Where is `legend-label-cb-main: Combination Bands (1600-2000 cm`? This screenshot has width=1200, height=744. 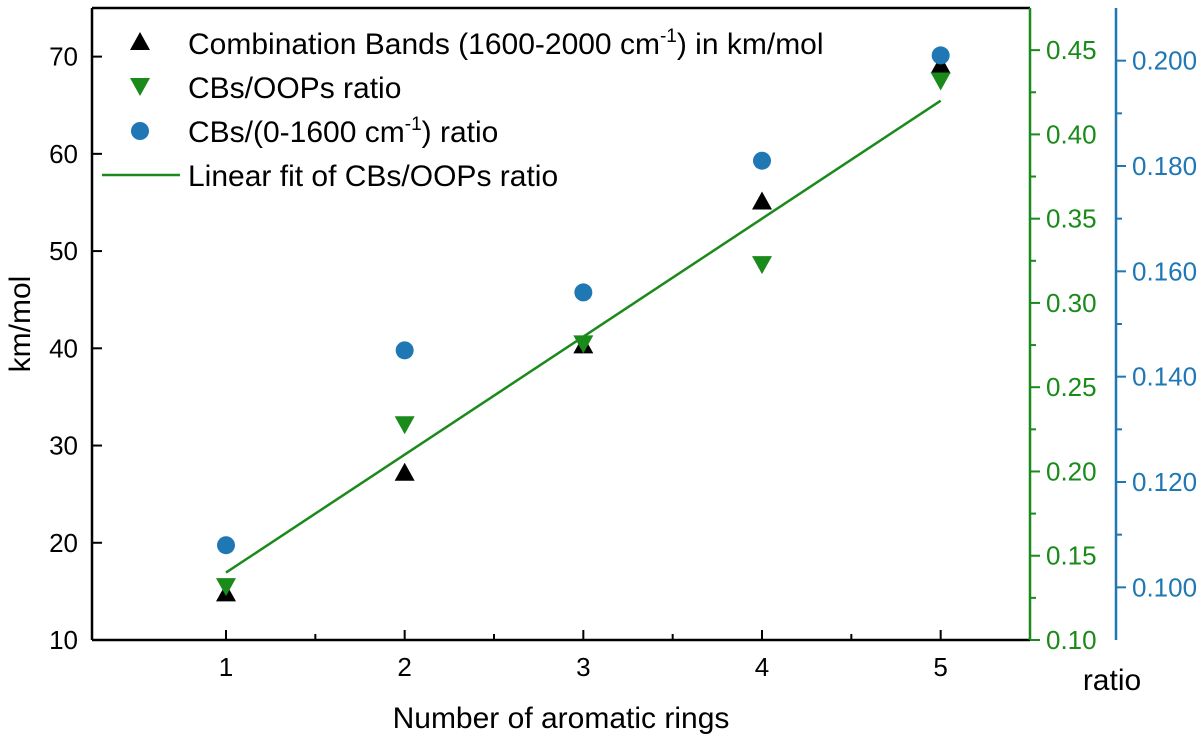 legend-label-cb-main: Combination Bands (1600-2000 cm is located at coordinates (424, 44).